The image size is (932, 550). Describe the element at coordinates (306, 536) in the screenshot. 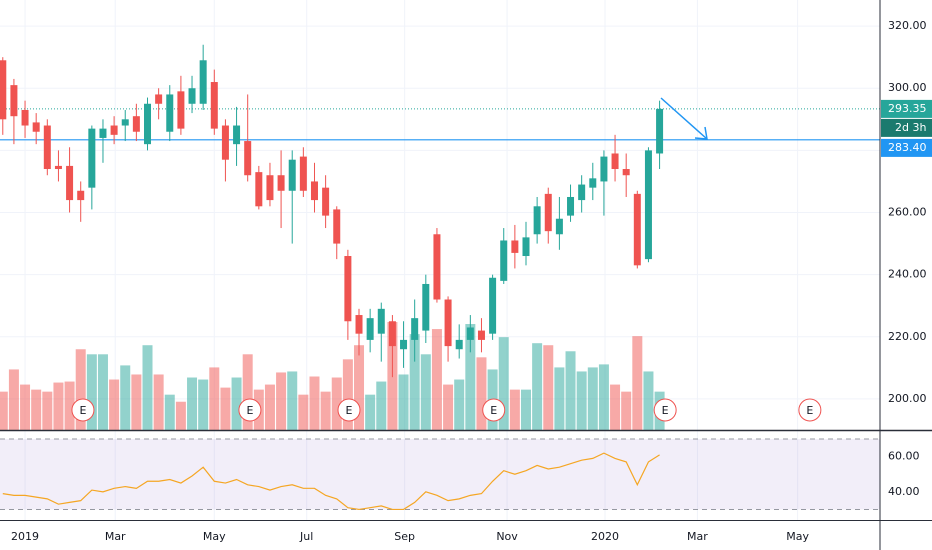

I see `x-tick-label: Jul` at that location.